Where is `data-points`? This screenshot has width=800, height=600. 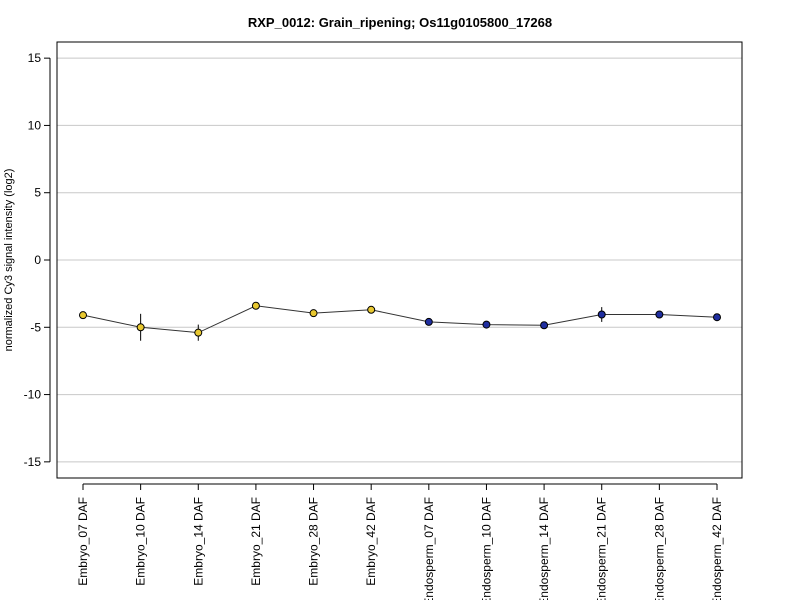
data-points is located at coordinates (400, 319).